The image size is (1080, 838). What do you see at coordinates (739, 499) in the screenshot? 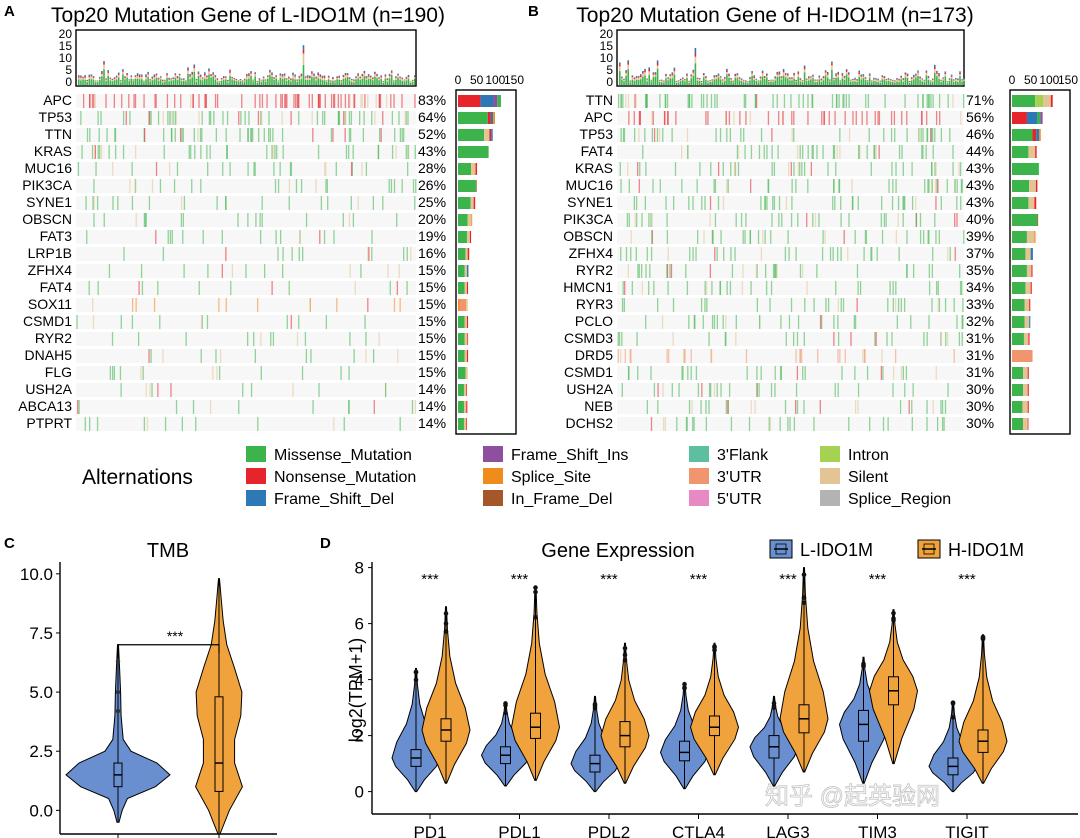
I see `legend-label: 5'UTR` at bounding box center [739, 499].